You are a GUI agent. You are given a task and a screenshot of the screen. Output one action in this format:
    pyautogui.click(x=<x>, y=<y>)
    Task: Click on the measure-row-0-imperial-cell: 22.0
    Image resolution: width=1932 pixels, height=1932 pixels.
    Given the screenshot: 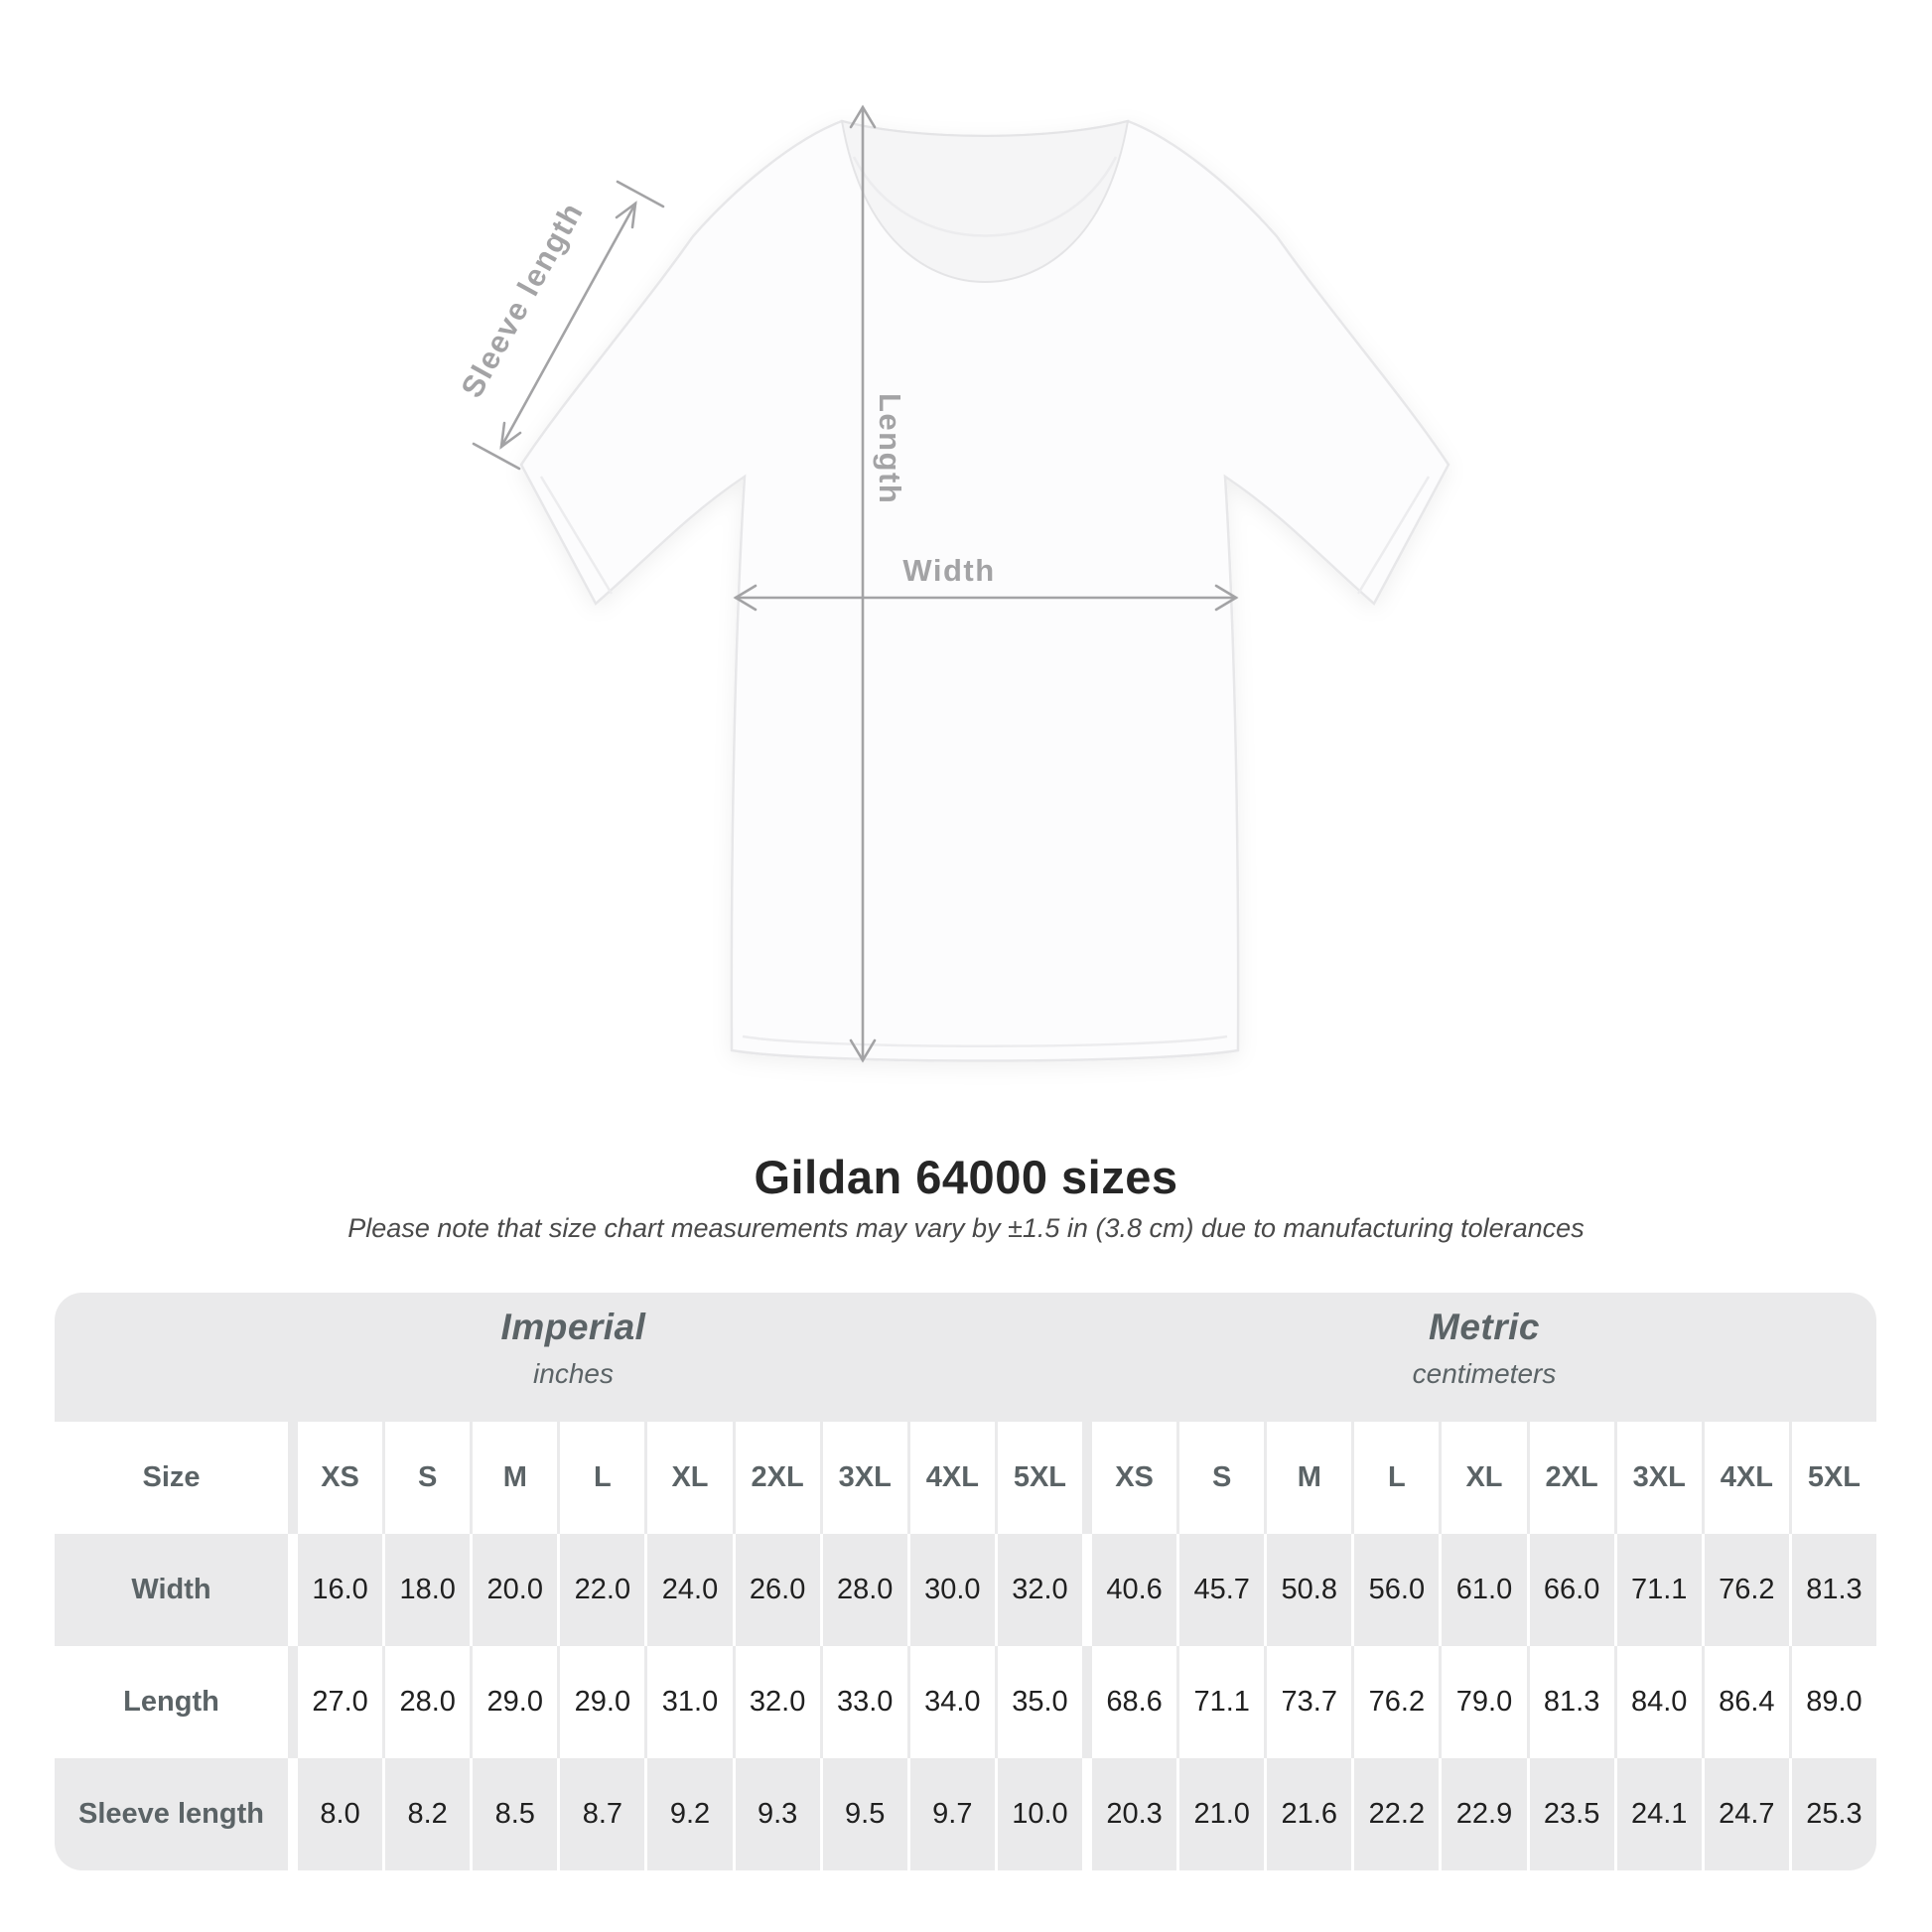 What is the action you would take?
    pyautogui.click(x=602, y=1590)
    